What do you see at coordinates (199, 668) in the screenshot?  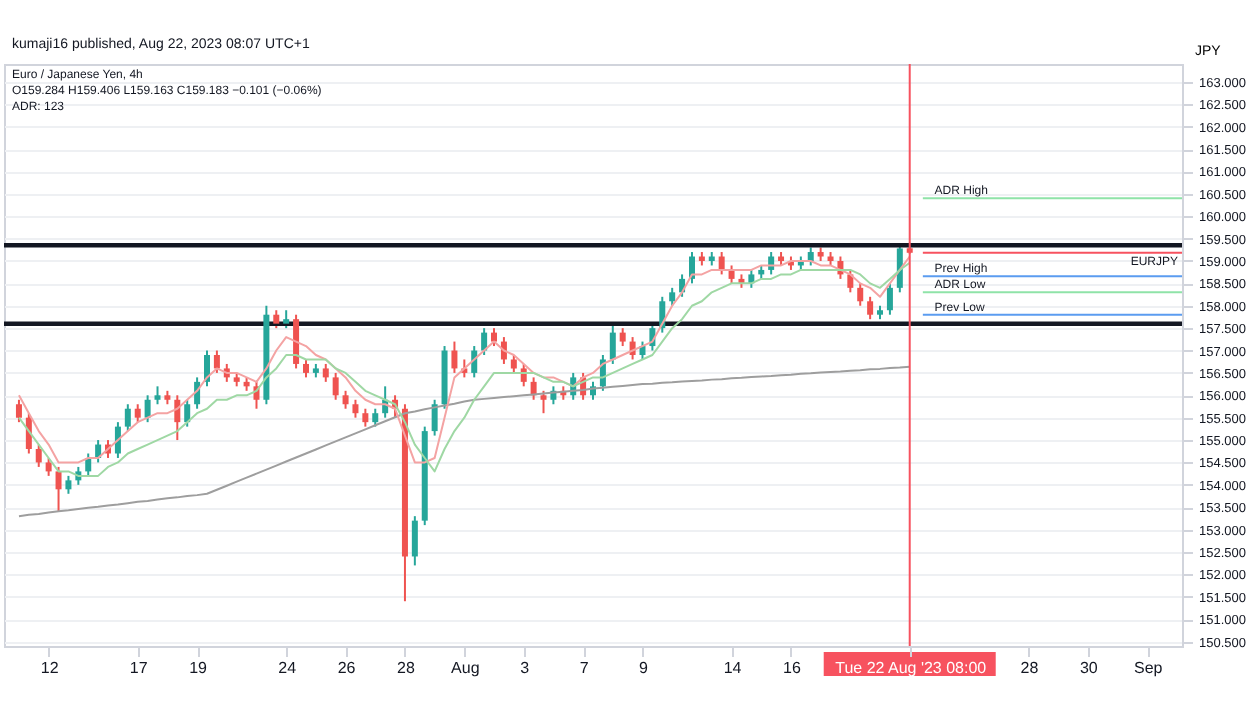 I see `x-tick-label: 19` at bounding box center [199, 668].